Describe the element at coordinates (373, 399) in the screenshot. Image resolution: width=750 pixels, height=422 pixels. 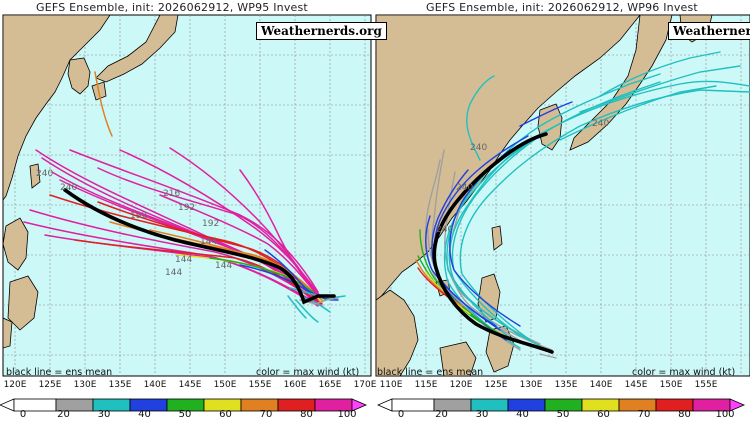
I see `colorbar` at that location.